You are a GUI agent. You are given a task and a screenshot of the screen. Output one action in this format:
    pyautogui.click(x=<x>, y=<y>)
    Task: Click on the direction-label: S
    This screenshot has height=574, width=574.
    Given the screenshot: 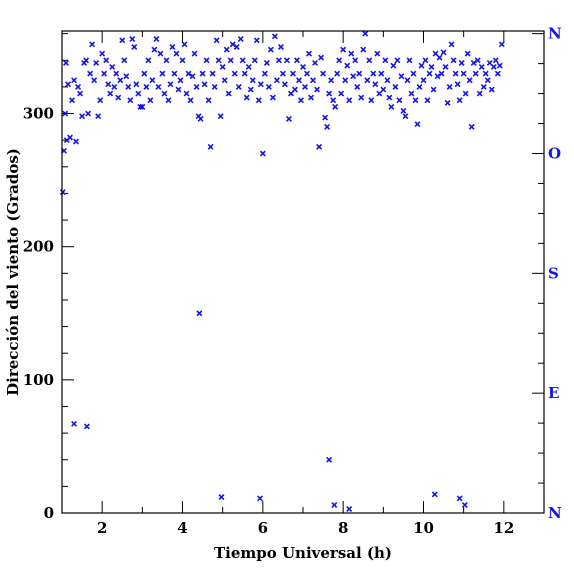 What is the action you would take?
    pyautogui.click(x=553, y=273)
    